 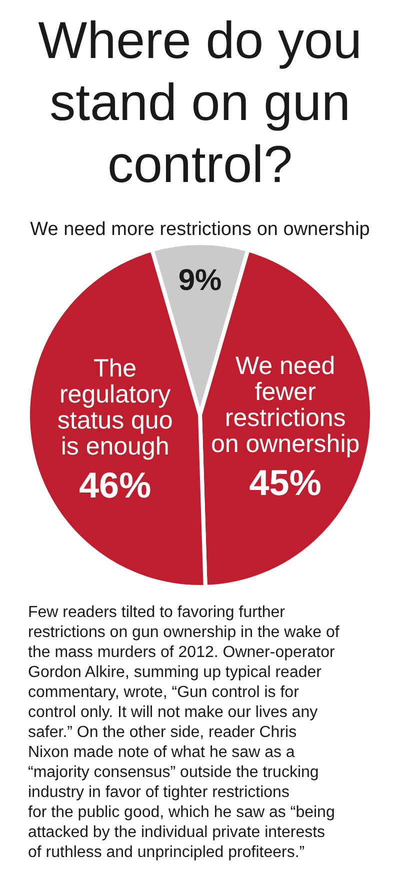 I want to click on data-label: 9%, so click(x=200, y=280).